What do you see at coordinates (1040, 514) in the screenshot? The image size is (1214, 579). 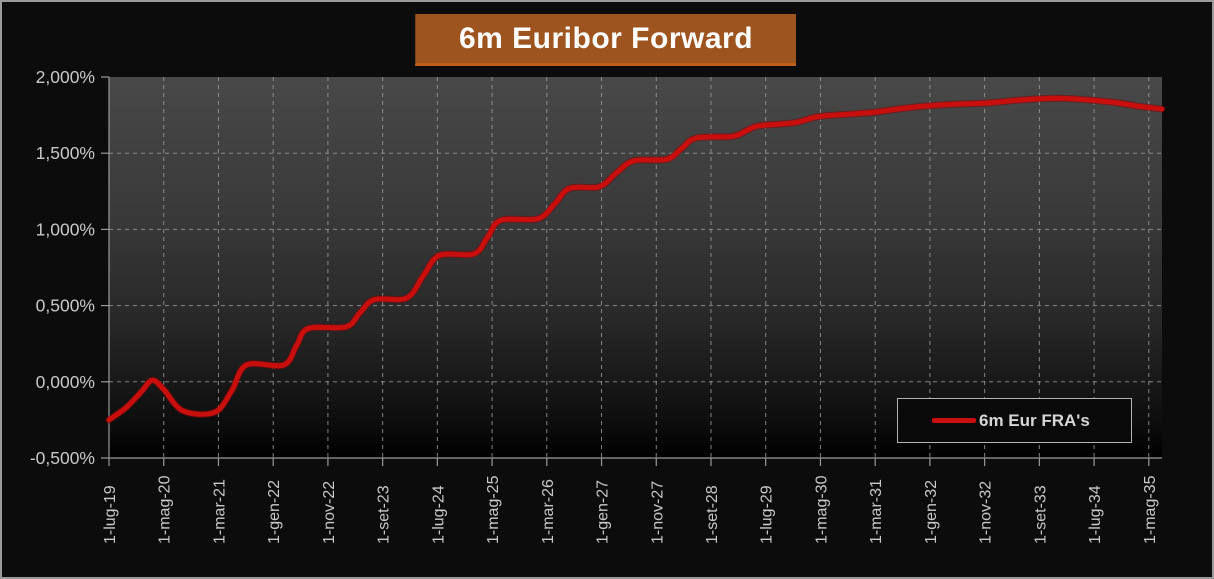 I see `x-tick-label: 1-set-33` at bounding box center [1040, 514].